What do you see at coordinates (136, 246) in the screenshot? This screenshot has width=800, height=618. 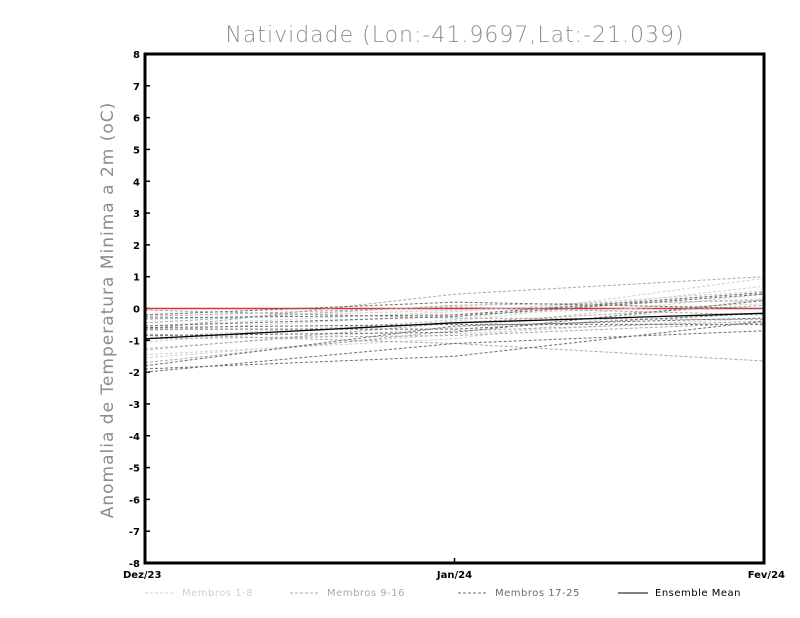 I see `y-tick-label: 2` at bounding box center [136, 246].